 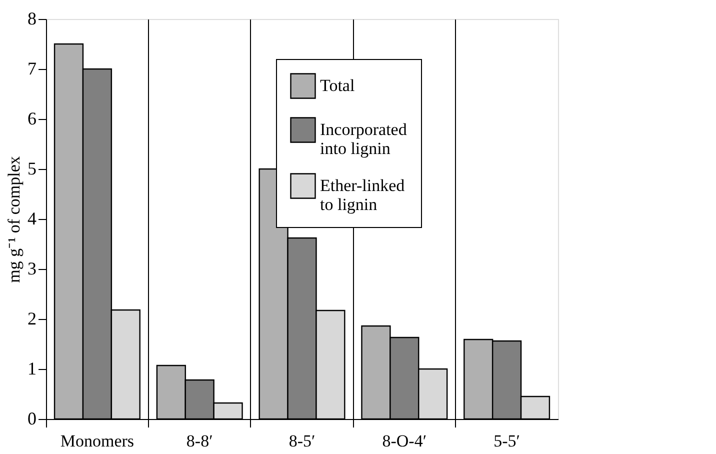 I want to click on y-tick-label: 2, so click(x=32, y=318).